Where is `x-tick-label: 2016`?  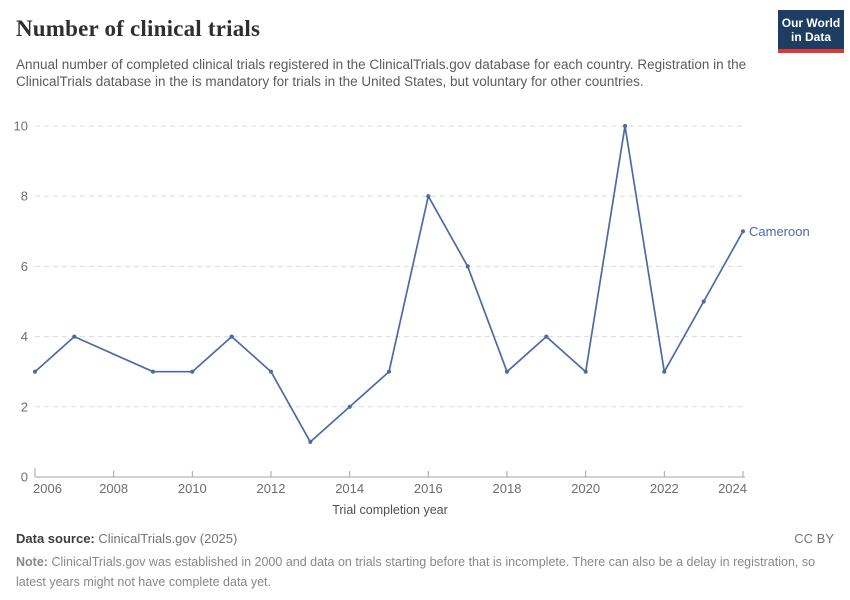
x-tick-label: 2016 is located at coordinates (428, 488).